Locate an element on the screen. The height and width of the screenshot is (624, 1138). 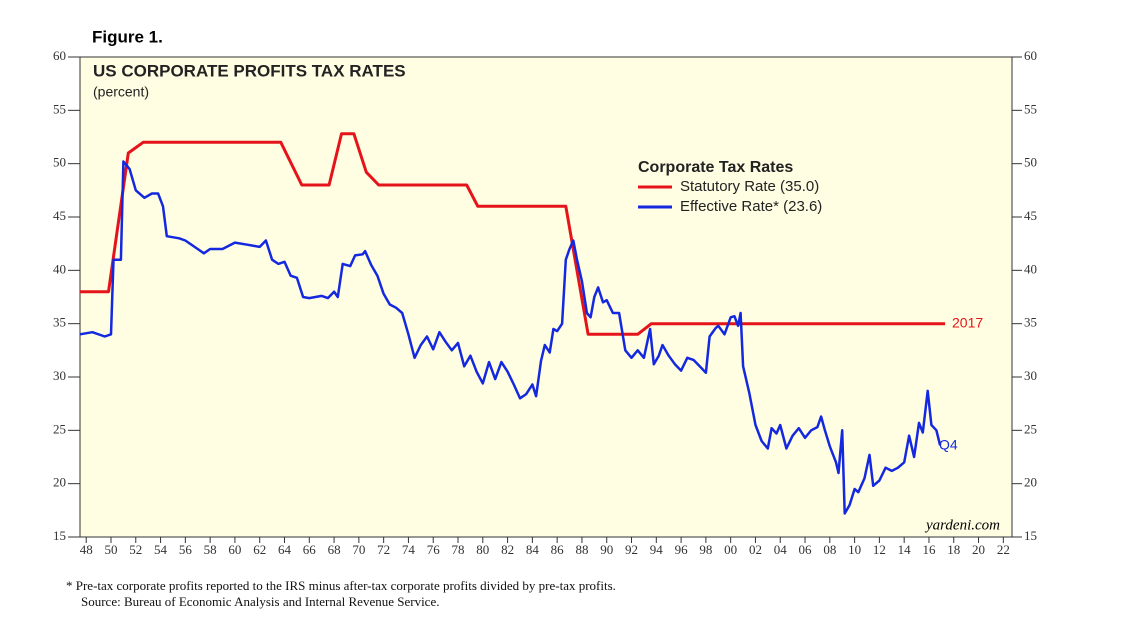
x-tick-label: 04 is located at coordinates (781, 549).